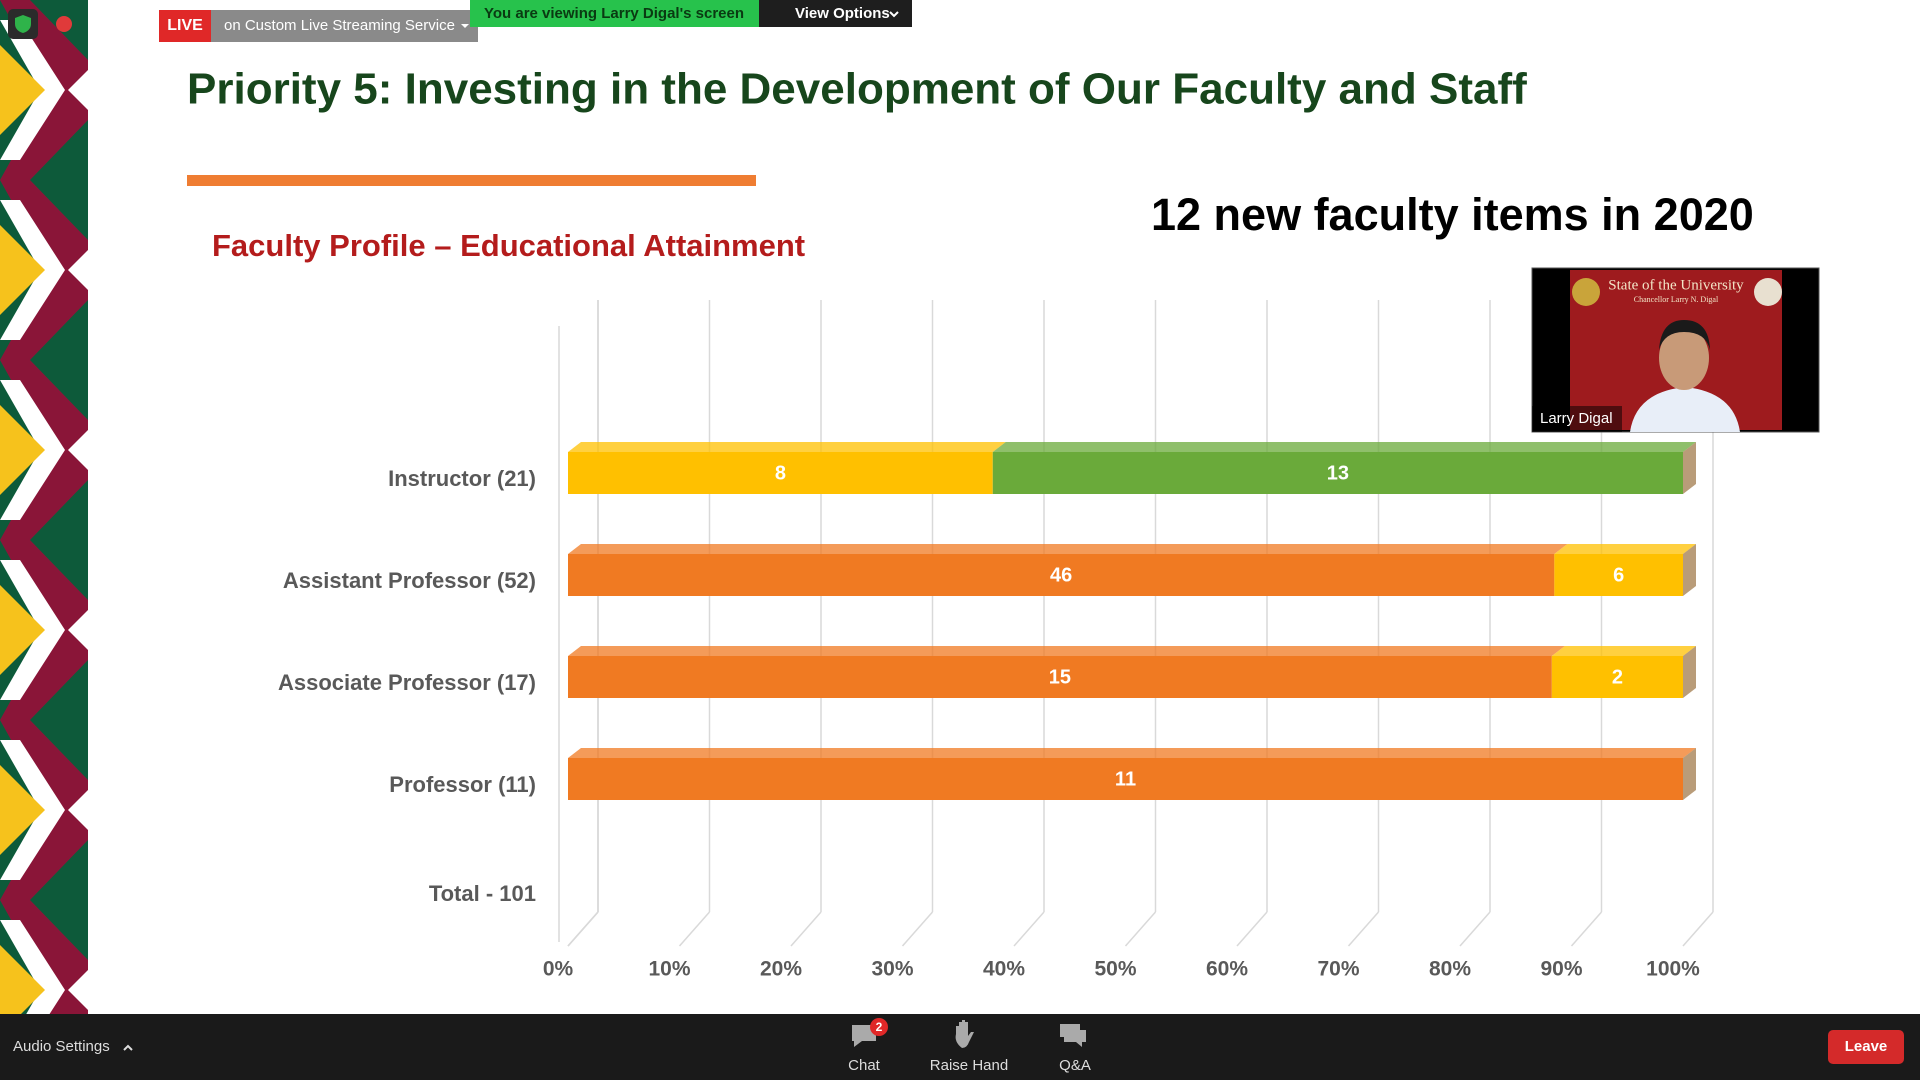  I want to click on live-badge, so click(185, 26).